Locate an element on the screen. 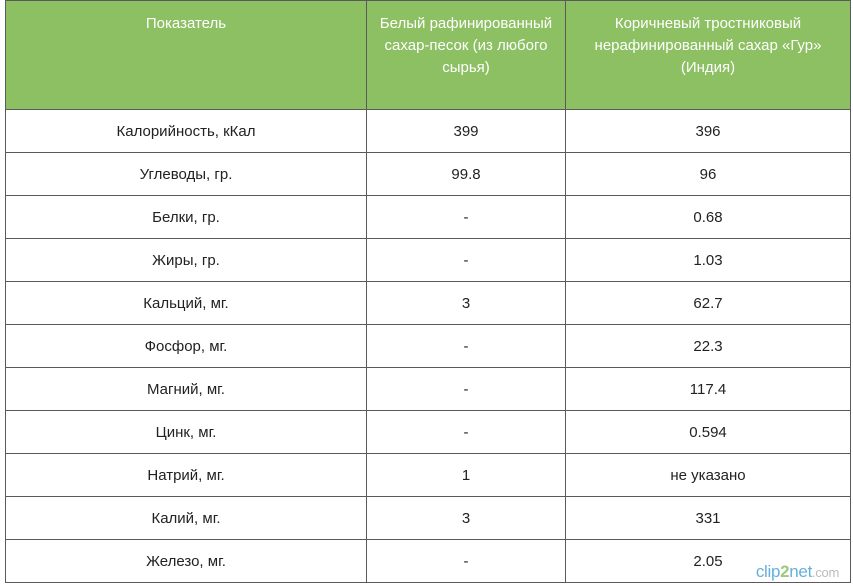  table-row: Натрий, мг. 1 не указано is located at coordinates (428, 475).